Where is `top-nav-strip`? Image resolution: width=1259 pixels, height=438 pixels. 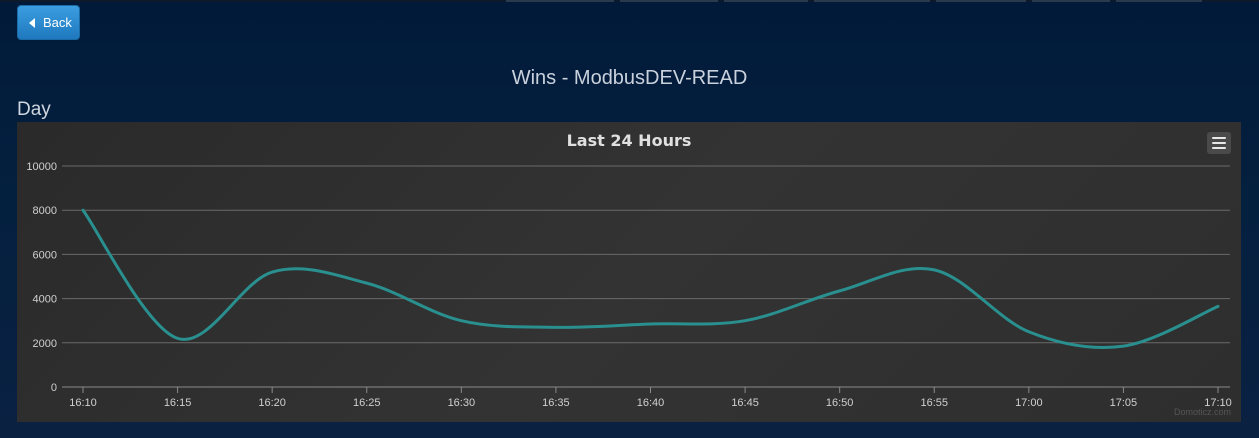 top-nav-strip is located at coordinates (629, 1).